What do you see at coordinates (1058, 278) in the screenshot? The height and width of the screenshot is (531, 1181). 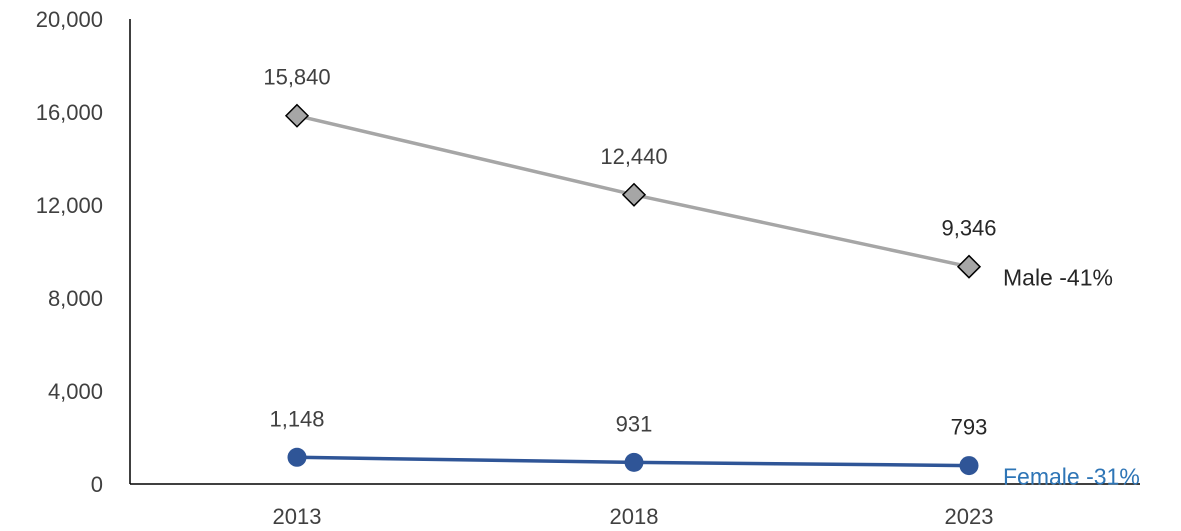 I see `series-name-label: Male -41%` at bounding box center [1058, 278].